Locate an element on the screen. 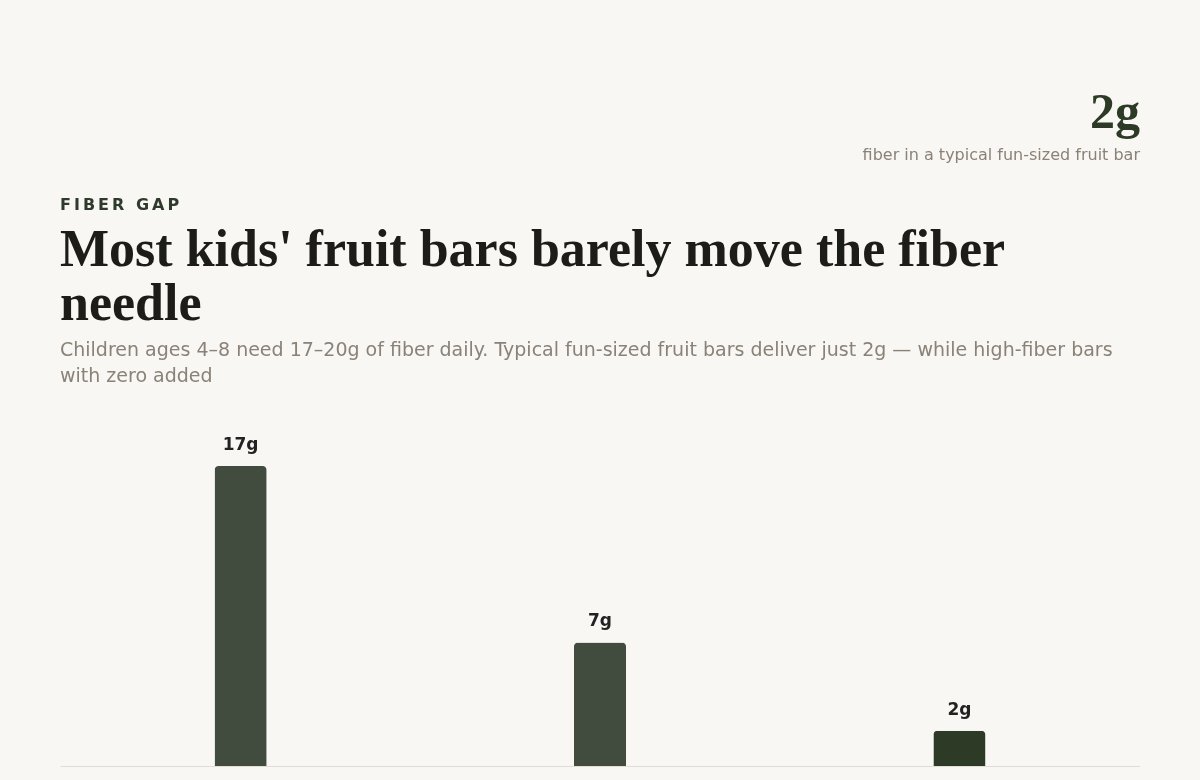  text: FIBER GAP is located at coordinates (121, 204).